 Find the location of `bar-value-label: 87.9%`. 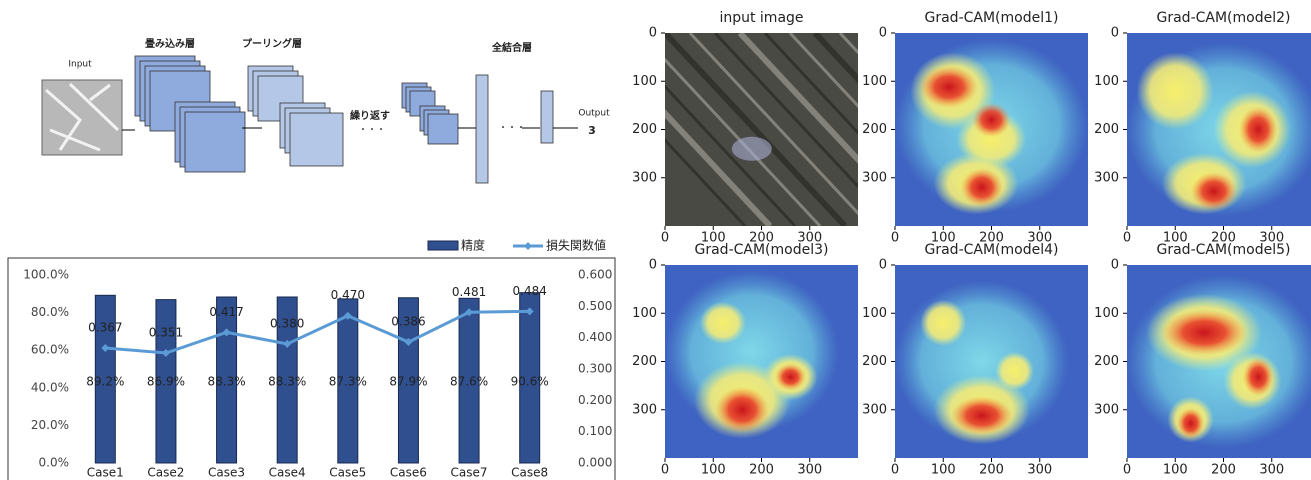

bar-value-label: 87.9% is located at coordinates (408, 382).